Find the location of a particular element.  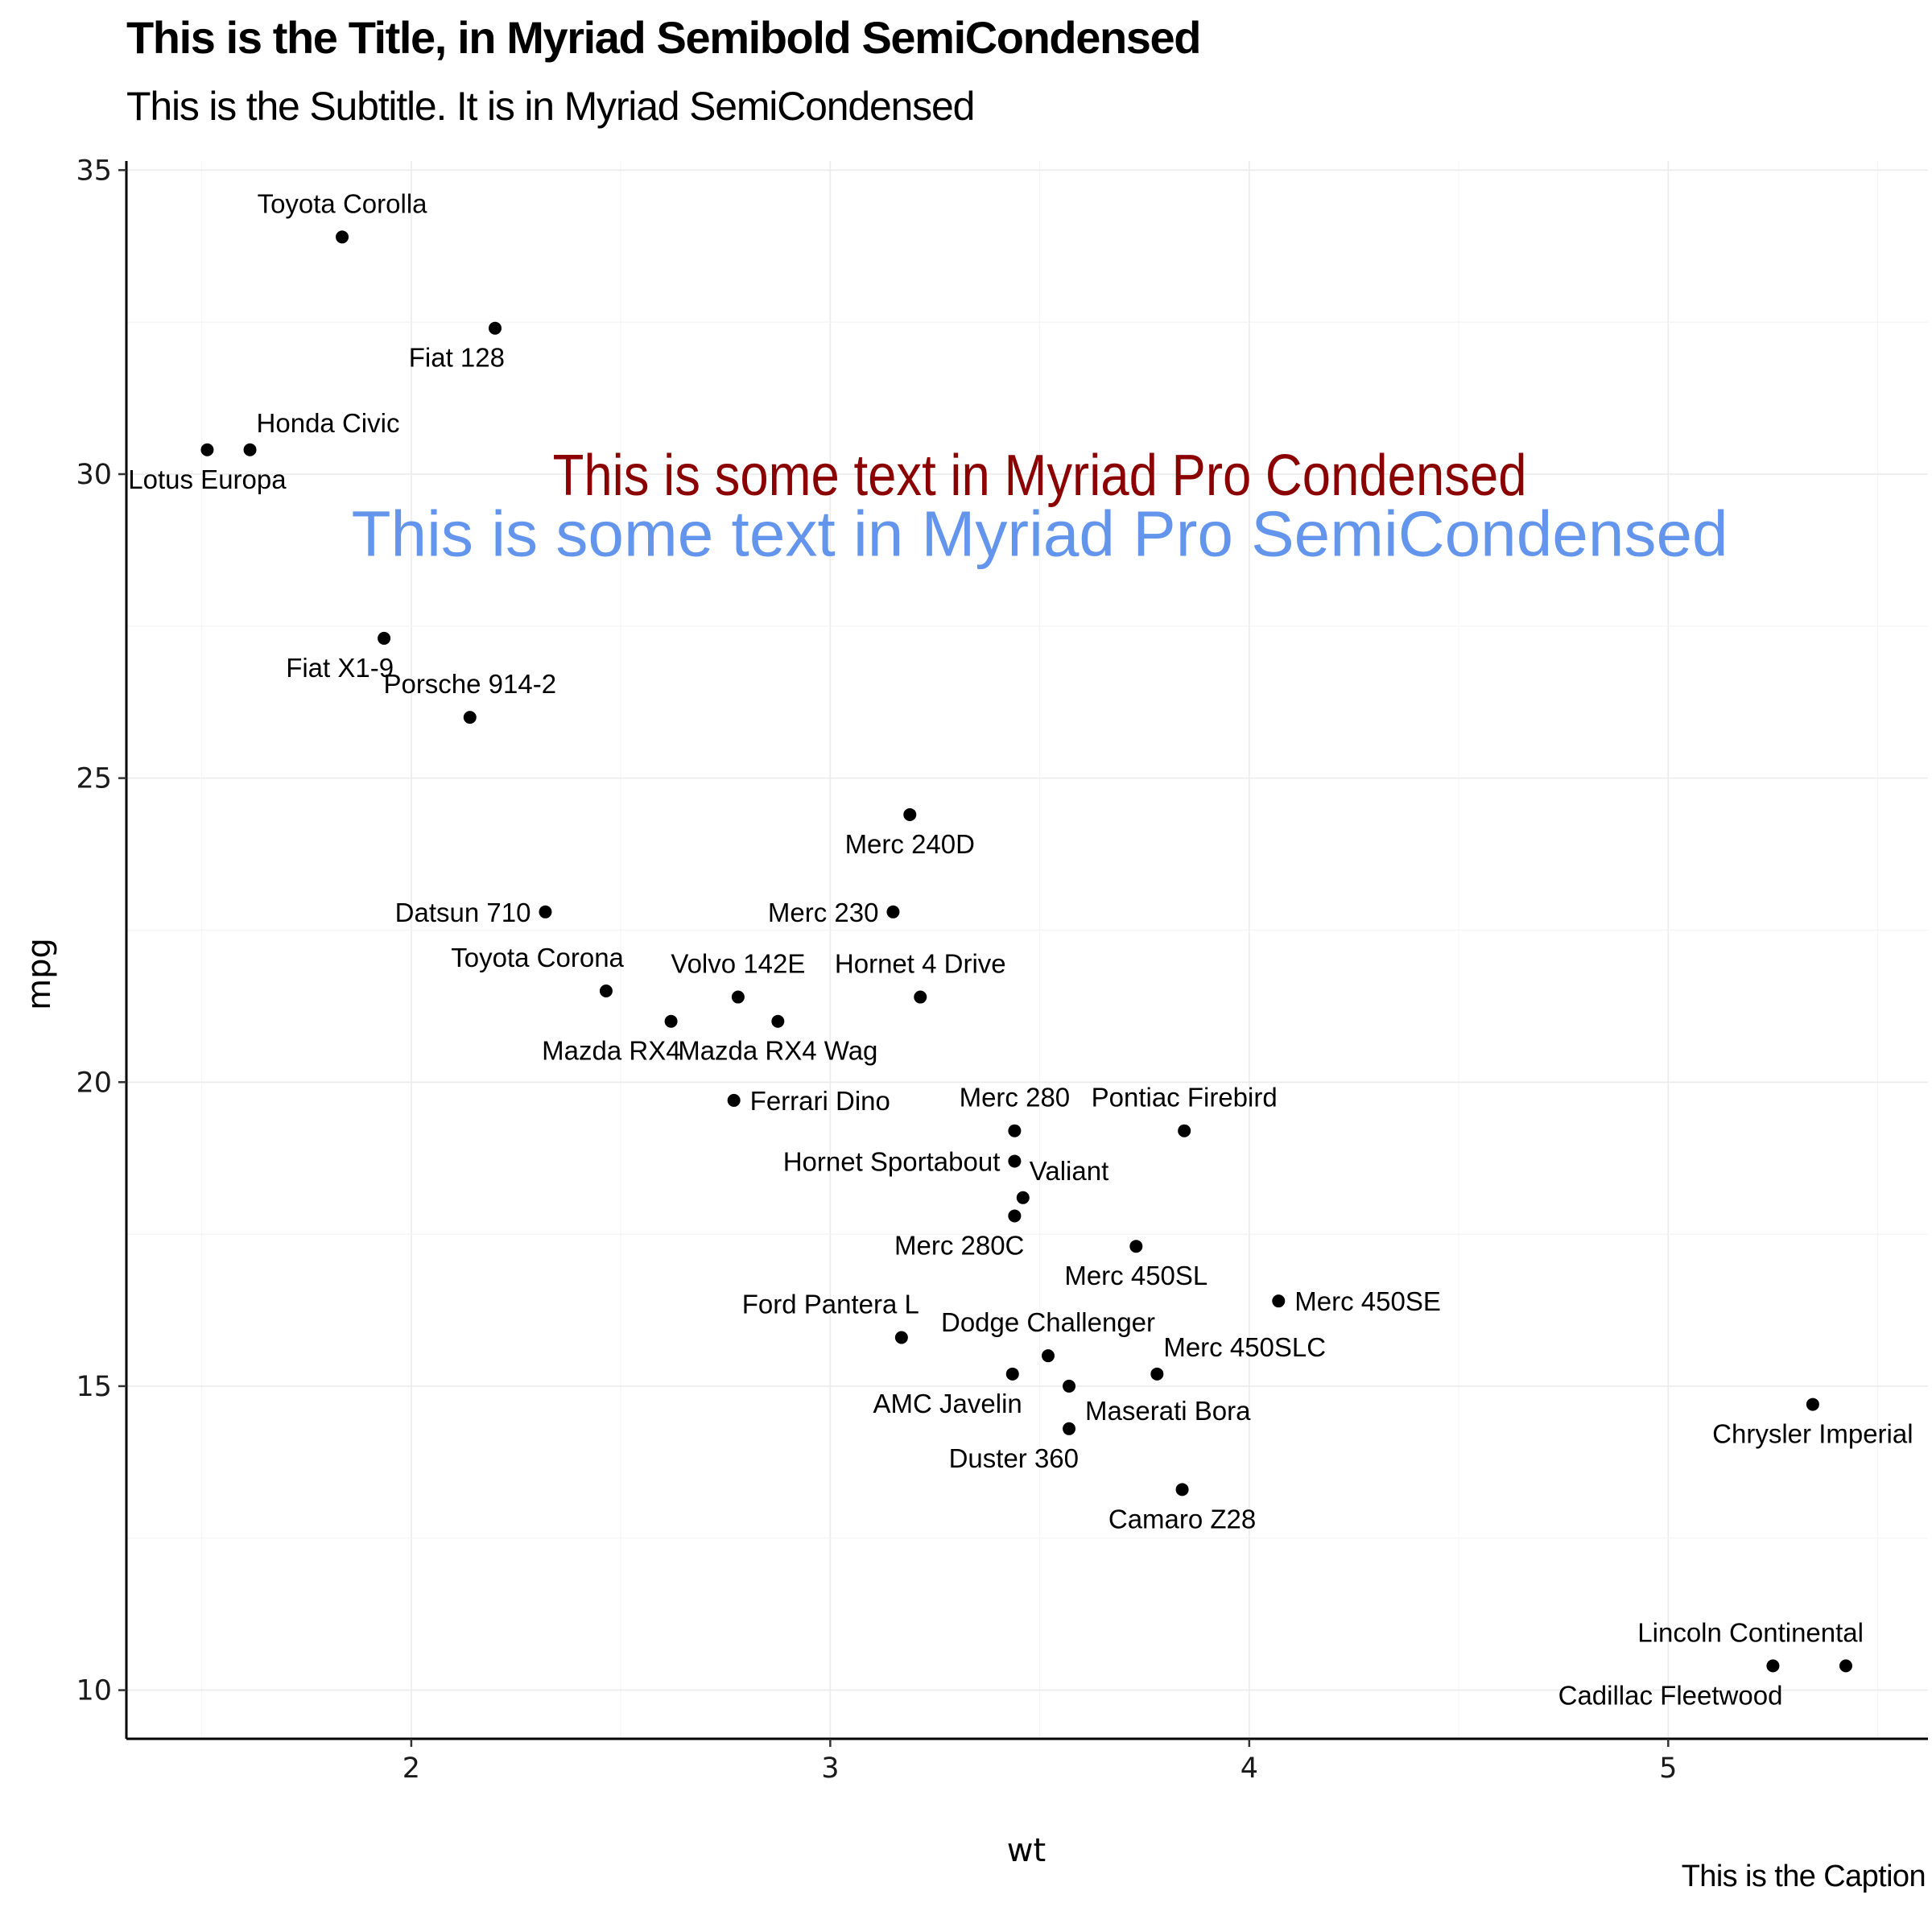

point-label: Merc 230 is located at coordinates (823, 912).